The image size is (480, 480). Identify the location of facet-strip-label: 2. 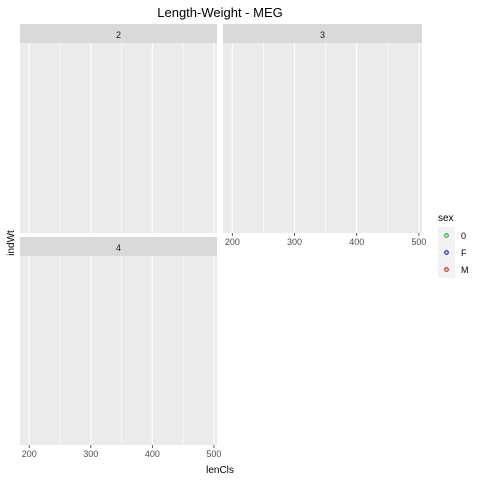
(118, 35).